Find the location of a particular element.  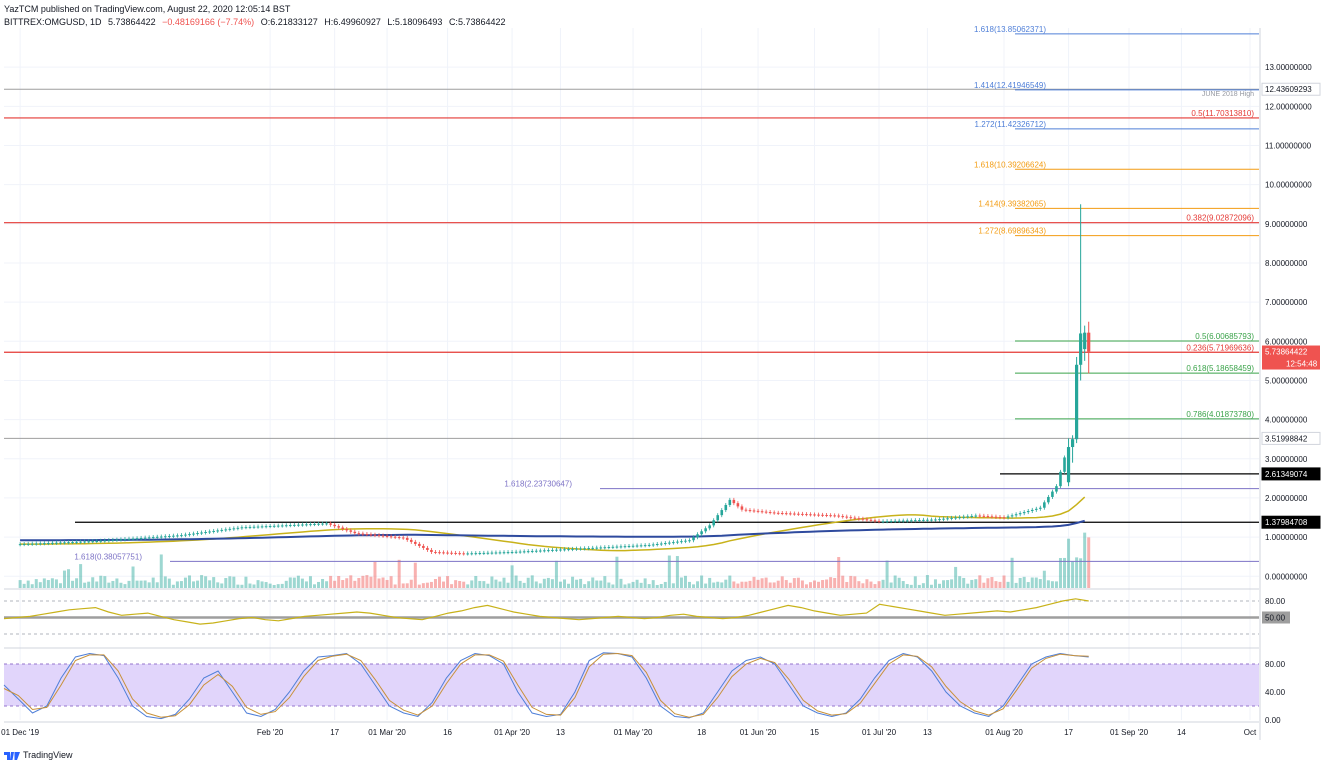

stoch-line is located at coordinates (546, 686).